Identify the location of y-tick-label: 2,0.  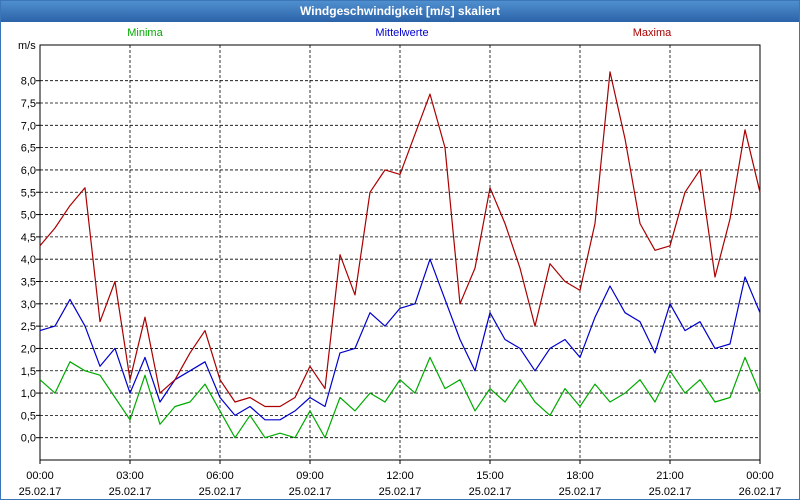
(28, 349).